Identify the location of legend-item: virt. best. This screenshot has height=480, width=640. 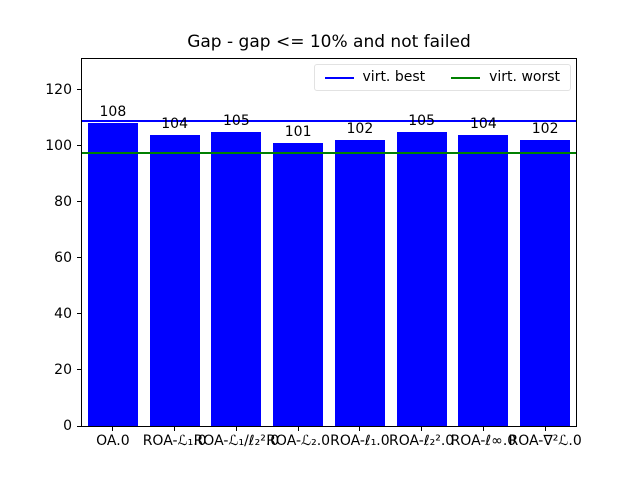
(375, 77).